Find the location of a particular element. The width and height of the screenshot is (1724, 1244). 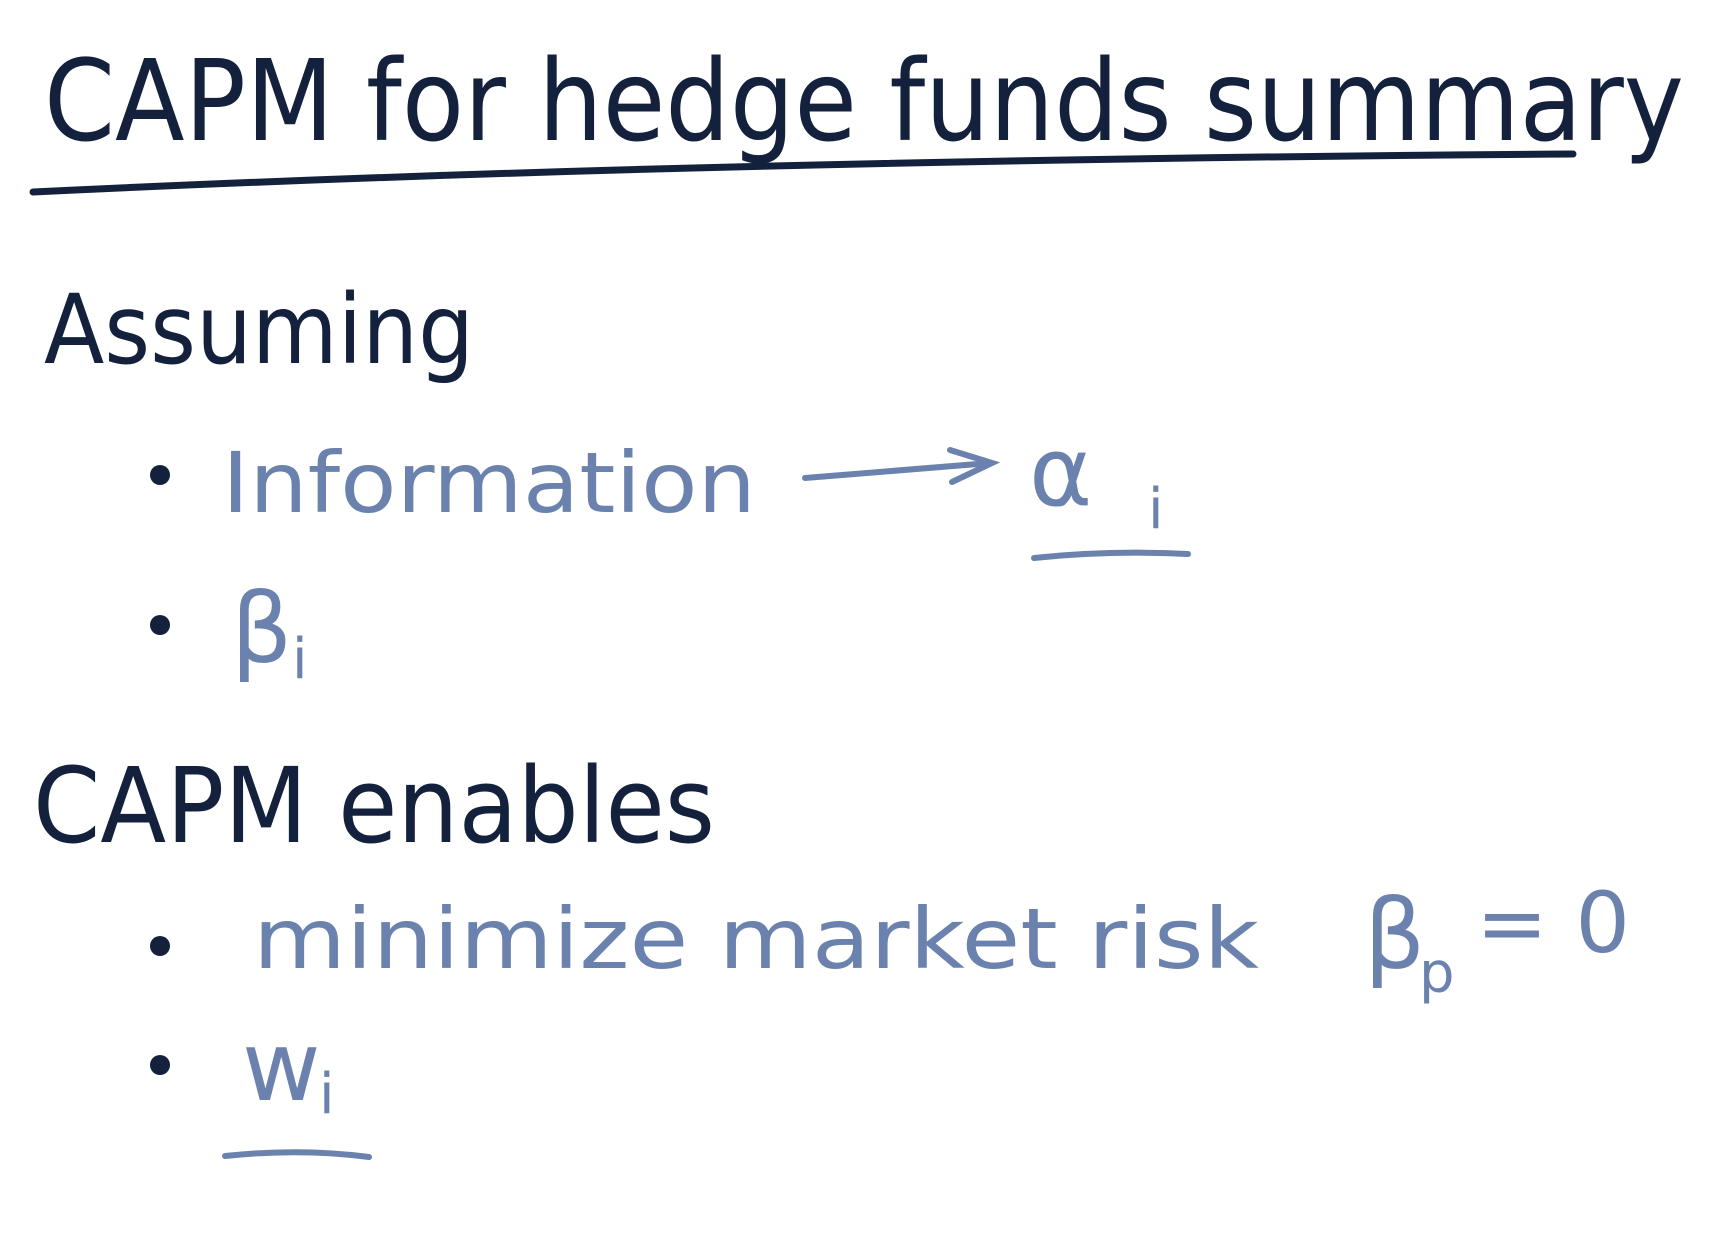

equation: = 0 is located at coordinates (1553, 923).